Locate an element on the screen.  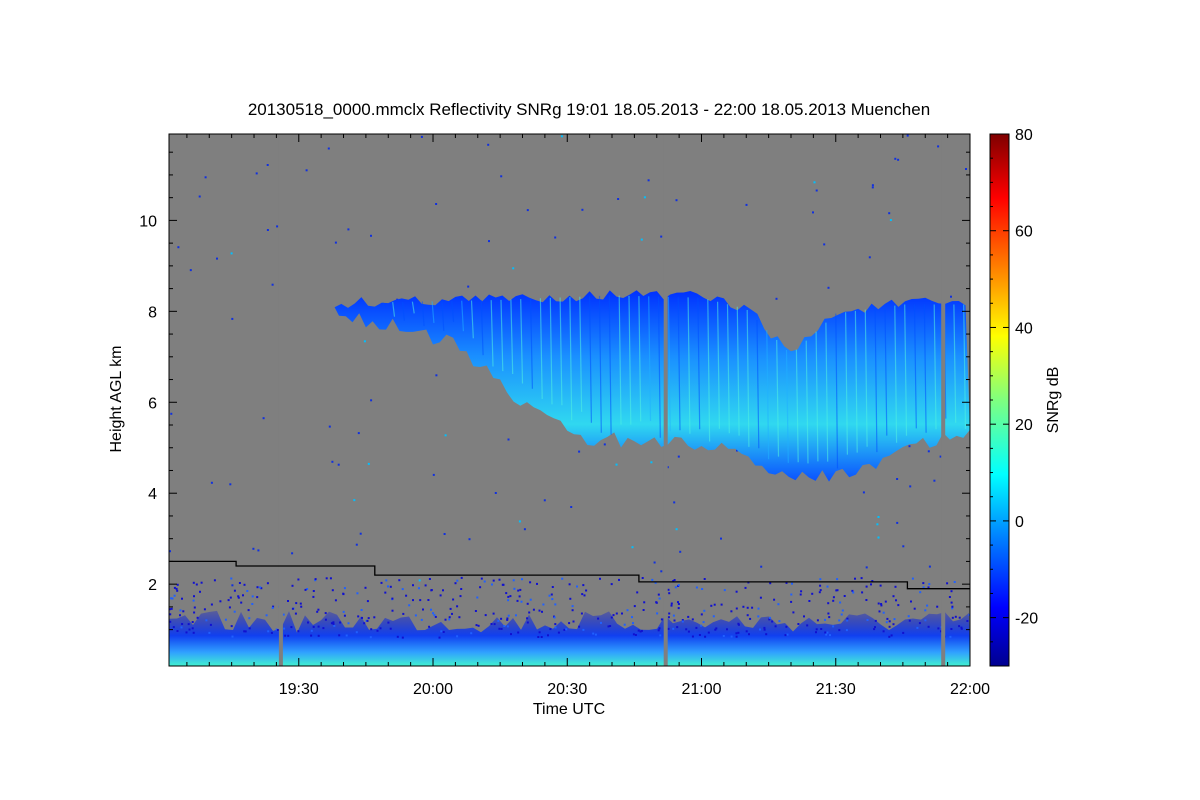
x-tick-label: 22:00 is located at coordinates (970, 689).